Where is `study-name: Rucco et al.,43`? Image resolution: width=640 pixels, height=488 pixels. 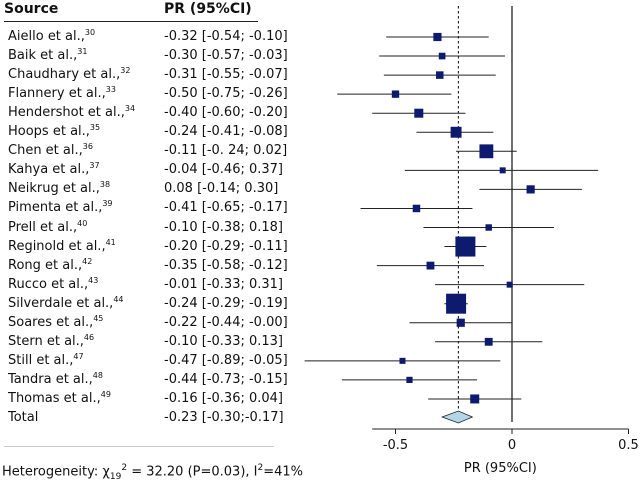
study-name: Rucco et al.,43 is located at coordinates (53, 283).